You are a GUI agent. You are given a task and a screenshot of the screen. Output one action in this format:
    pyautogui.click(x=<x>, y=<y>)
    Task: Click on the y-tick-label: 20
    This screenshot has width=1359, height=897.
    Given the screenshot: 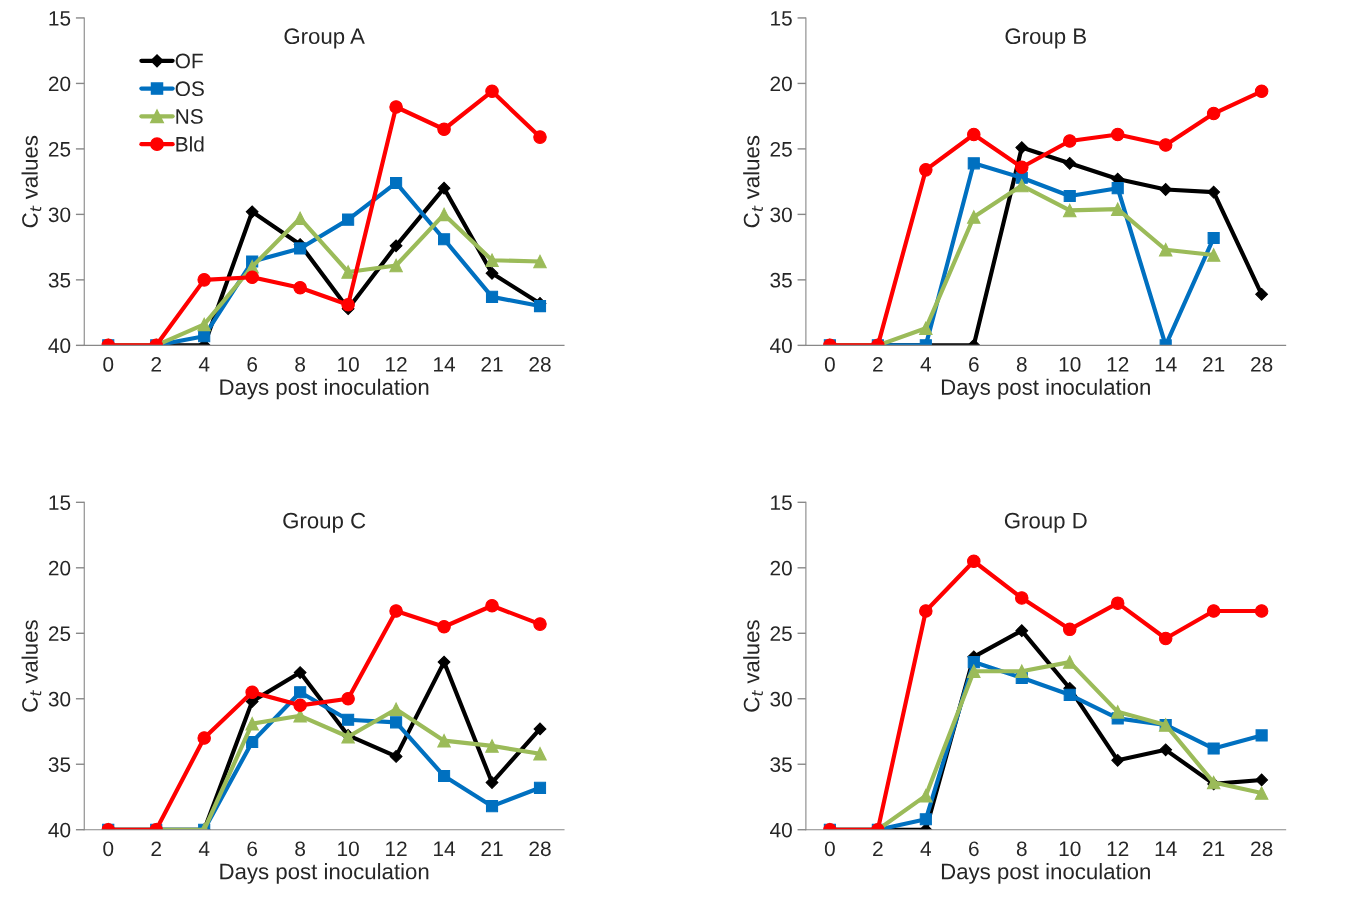 What is the action you would take?
    pyautogui.click(x=781, y=84)
    